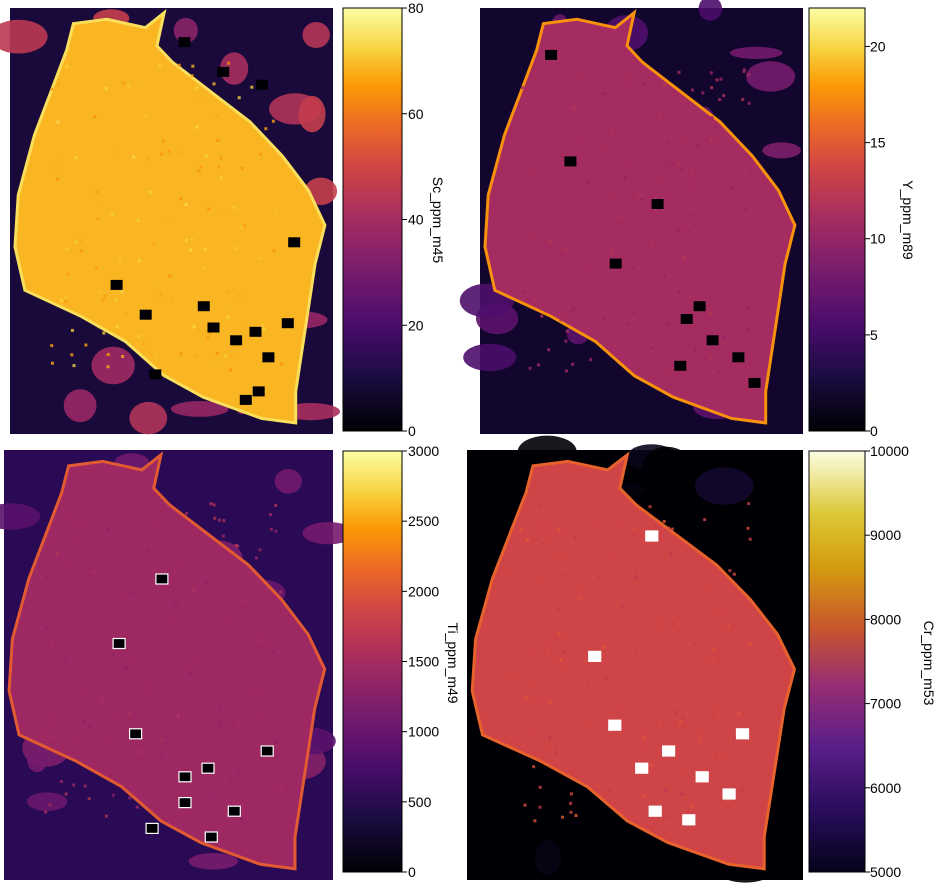 This screenshot has width=941, height=884. I want to click on colorbar-tick-label: 15, so click(878, 143).